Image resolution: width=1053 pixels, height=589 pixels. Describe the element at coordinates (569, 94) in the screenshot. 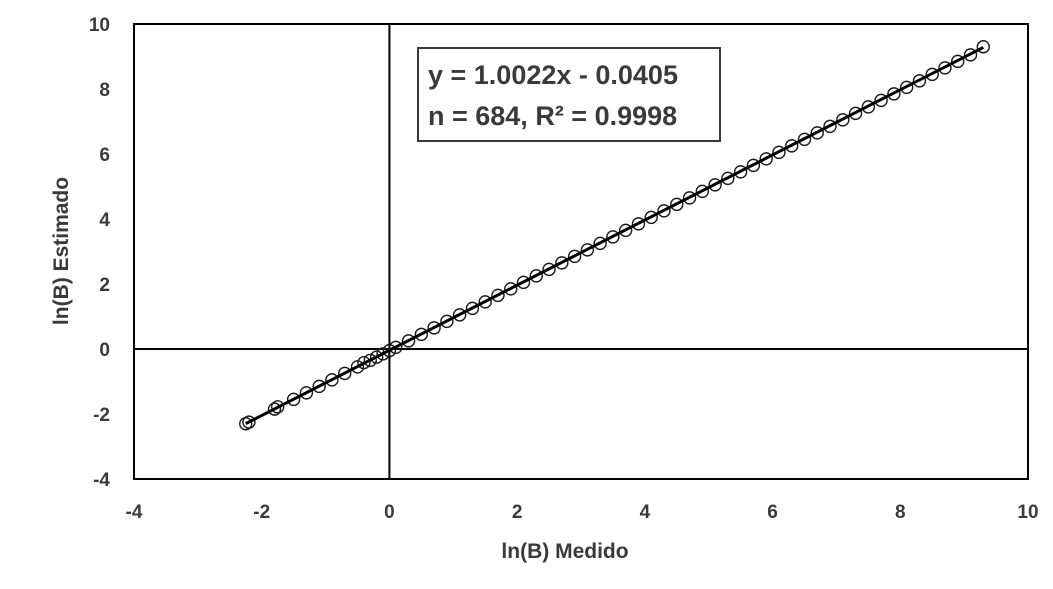

I see `equation-box` at that location.